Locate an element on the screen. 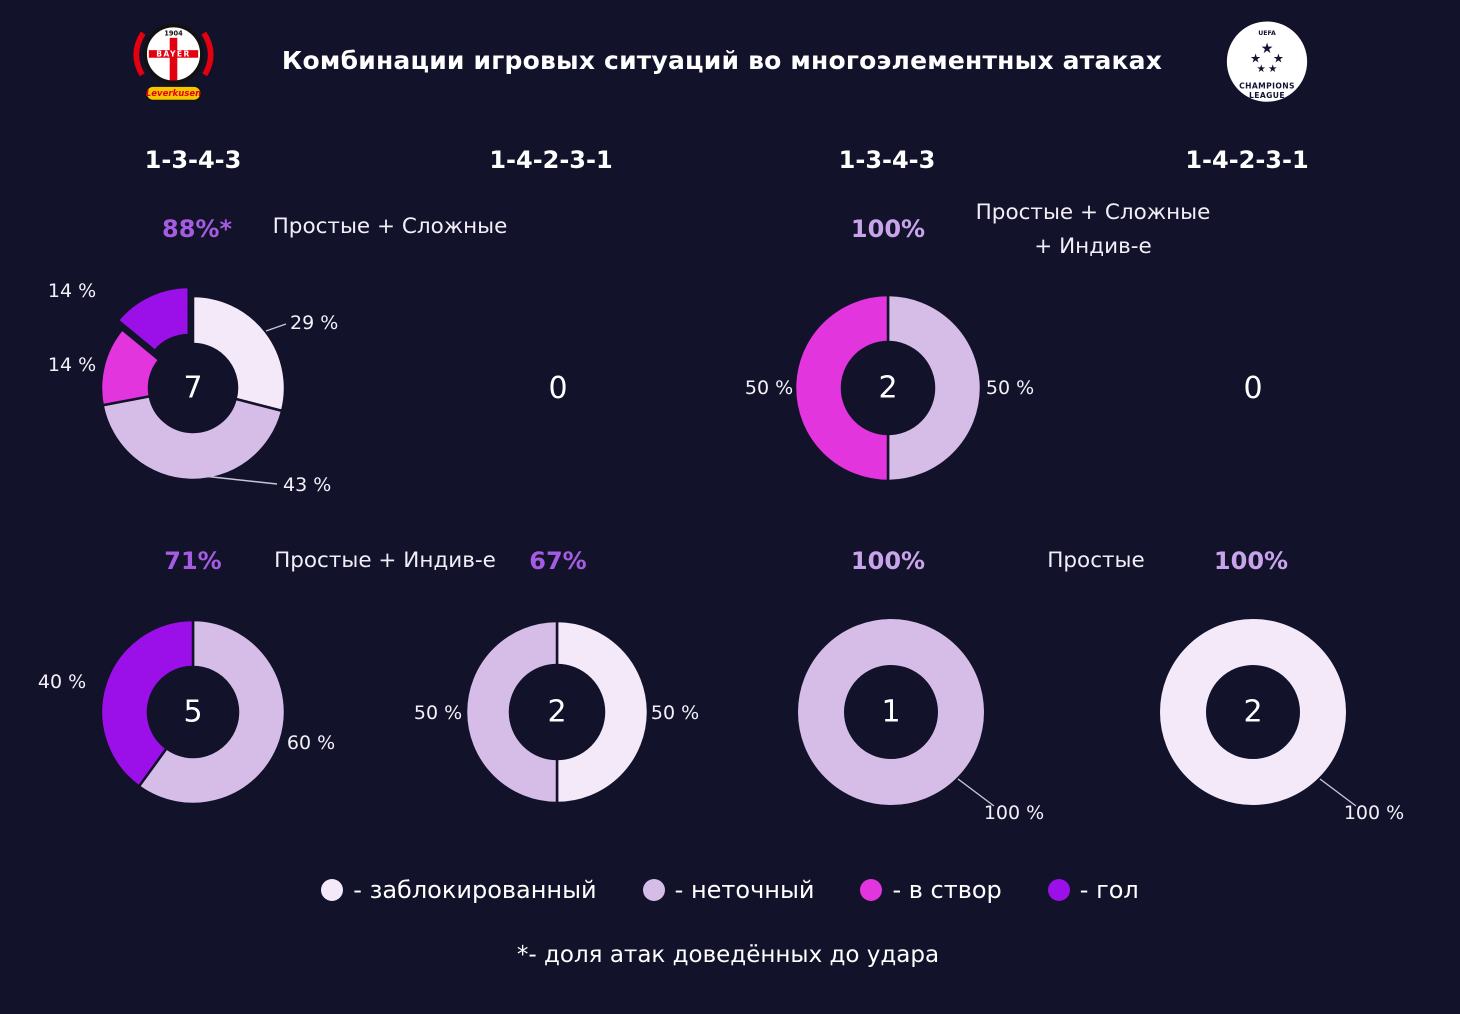 This screenshot has width=1460, height=1014. footnote: *- доля атак доведённых до удара is located at coordinates (728, 955).